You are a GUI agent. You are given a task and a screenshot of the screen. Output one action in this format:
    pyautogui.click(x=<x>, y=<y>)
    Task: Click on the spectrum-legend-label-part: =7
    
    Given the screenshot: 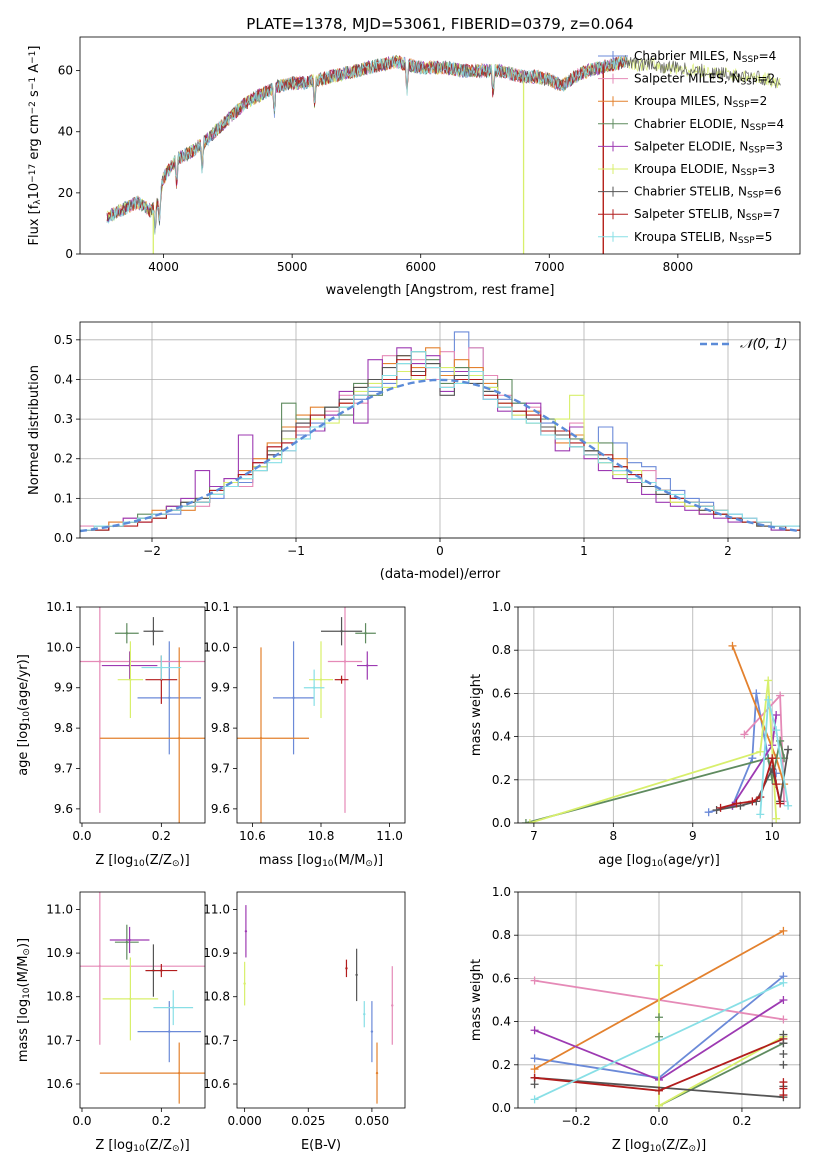 What is the action you would take?
    pyautogui.click(x=772, y=214)
    